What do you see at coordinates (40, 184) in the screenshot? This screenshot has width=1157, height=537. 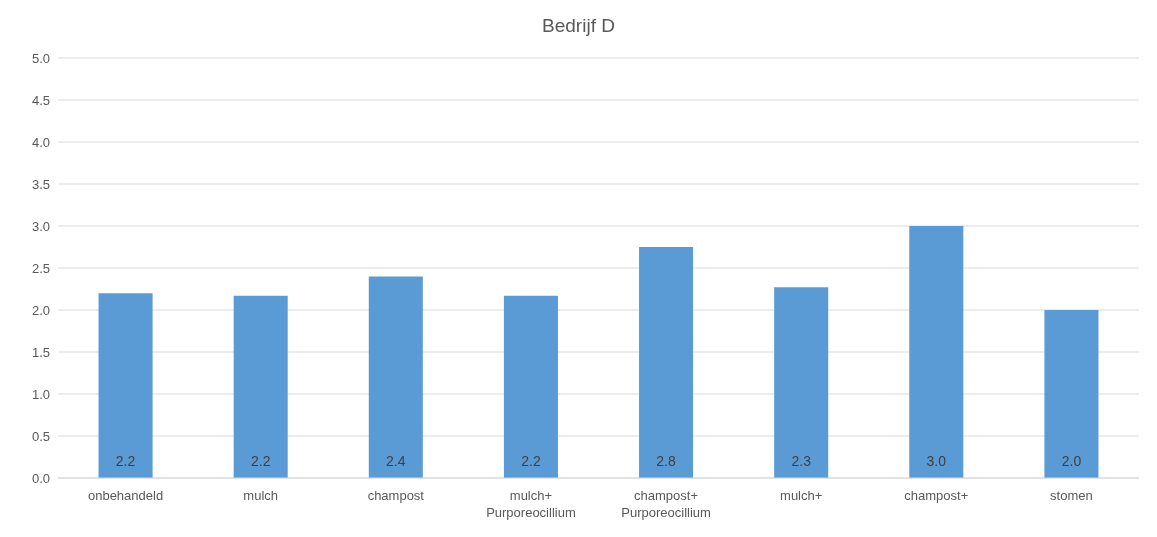 I see `y-tick-label: 3.5` at bounding box center [40, 184].